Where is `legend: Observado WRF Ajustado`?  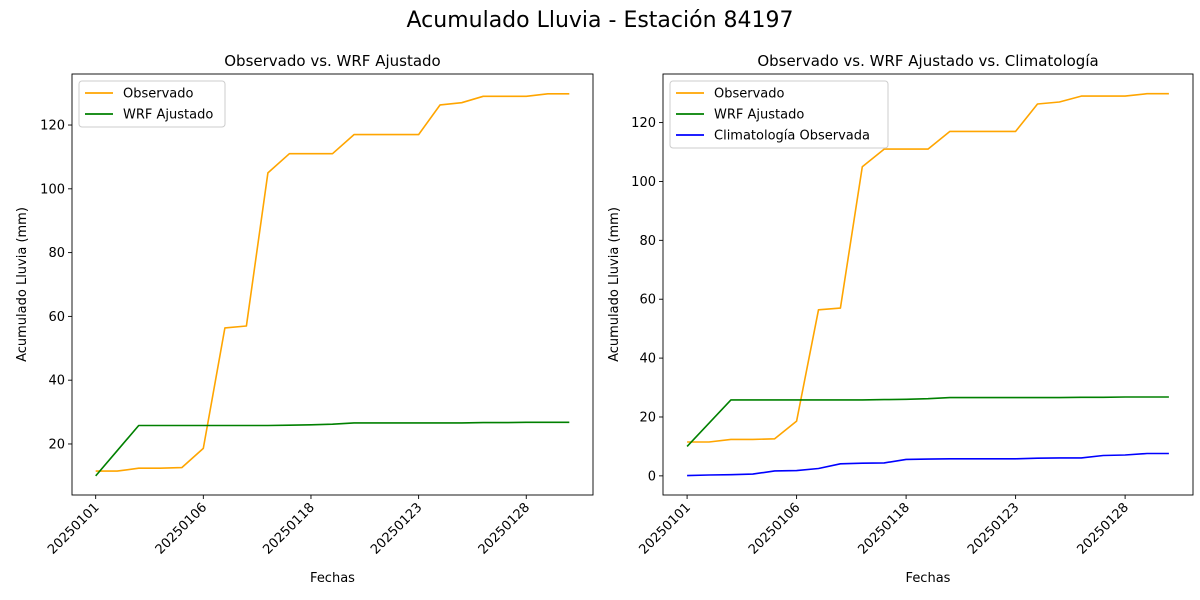
legend: Observado WRF Ajustado is located at coordinates (152, 104).